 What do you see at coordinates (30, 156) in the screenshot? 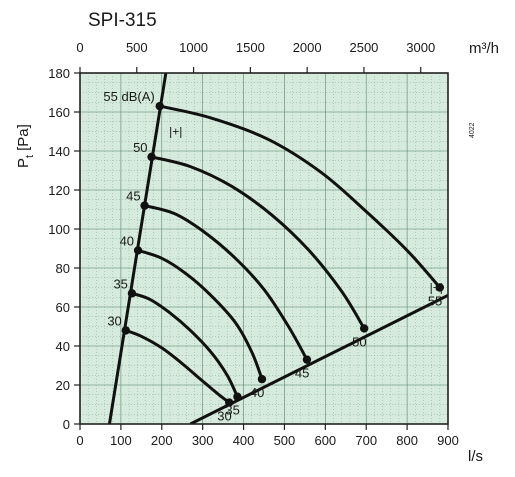
I see `y-axis-label-sub: t` at bounding box center [30, 156].